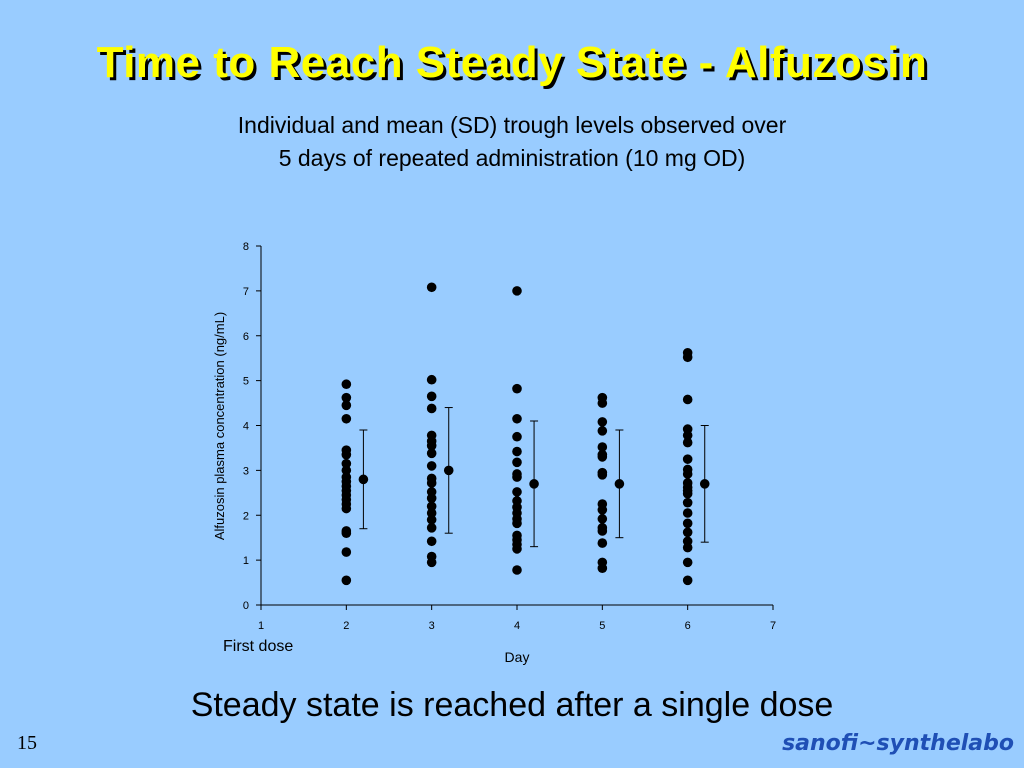 This screenshot has height=768, width=1024. What do you see at coordinates (346, 626) in the screenshot?
I see `x-tick-label: 2` at bounding box center [346, 626].